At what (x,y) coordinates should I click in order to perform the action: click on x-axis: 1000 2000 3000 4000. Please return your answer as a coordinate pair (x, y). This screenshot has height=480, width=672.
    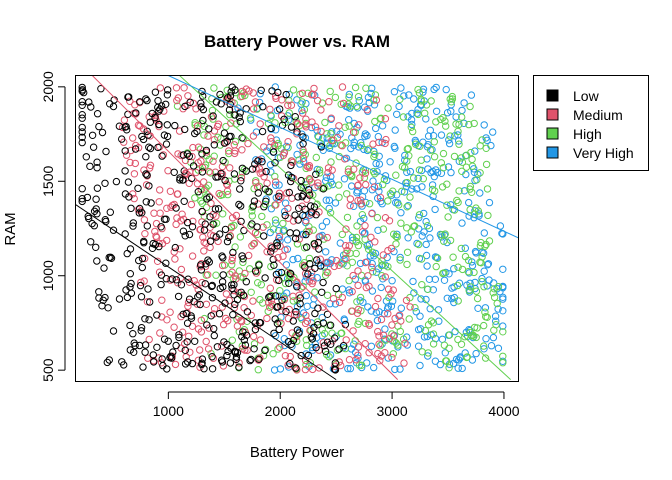
    Looking at the image, I should click on (336, 405).